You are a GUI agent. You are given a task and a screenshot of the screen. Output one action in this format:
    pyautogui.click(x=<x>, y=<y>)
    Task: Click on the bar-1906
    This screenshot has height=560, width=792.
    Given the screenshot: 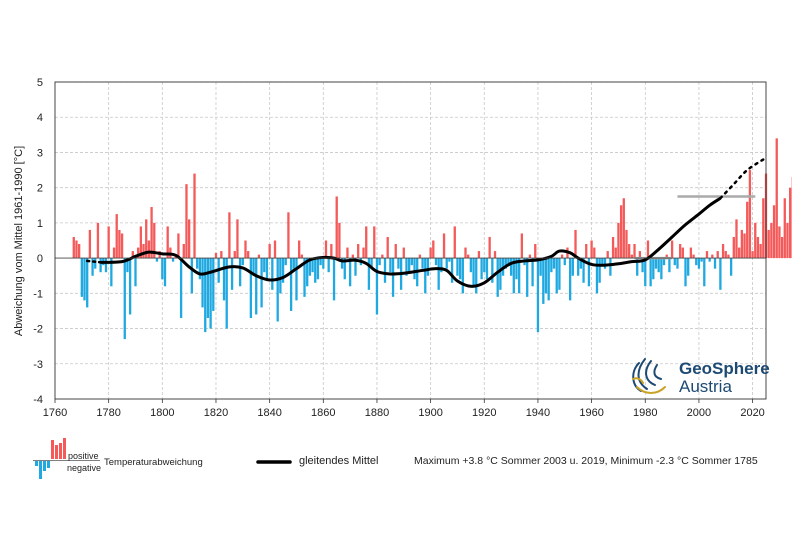 What is the action you would take?
    pyautogui.click(x=446, y=263)
    